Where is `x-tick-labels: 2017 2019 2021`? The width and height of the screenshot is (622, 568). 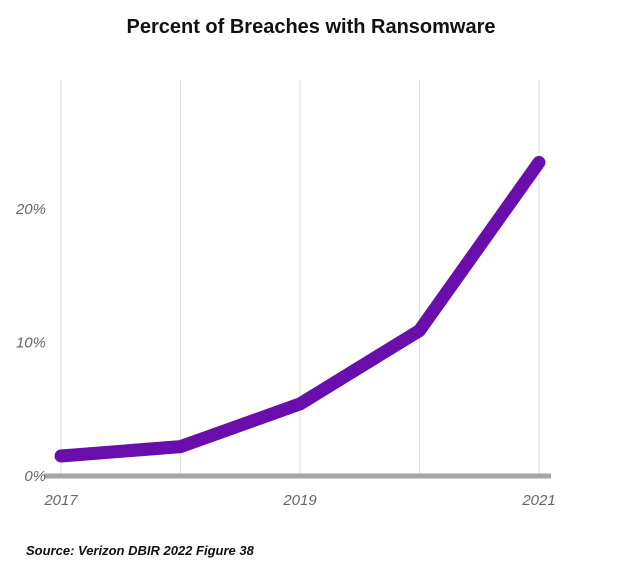
x-tick-labels: 2017 2019 2021 is located at coordinates (299, 500).